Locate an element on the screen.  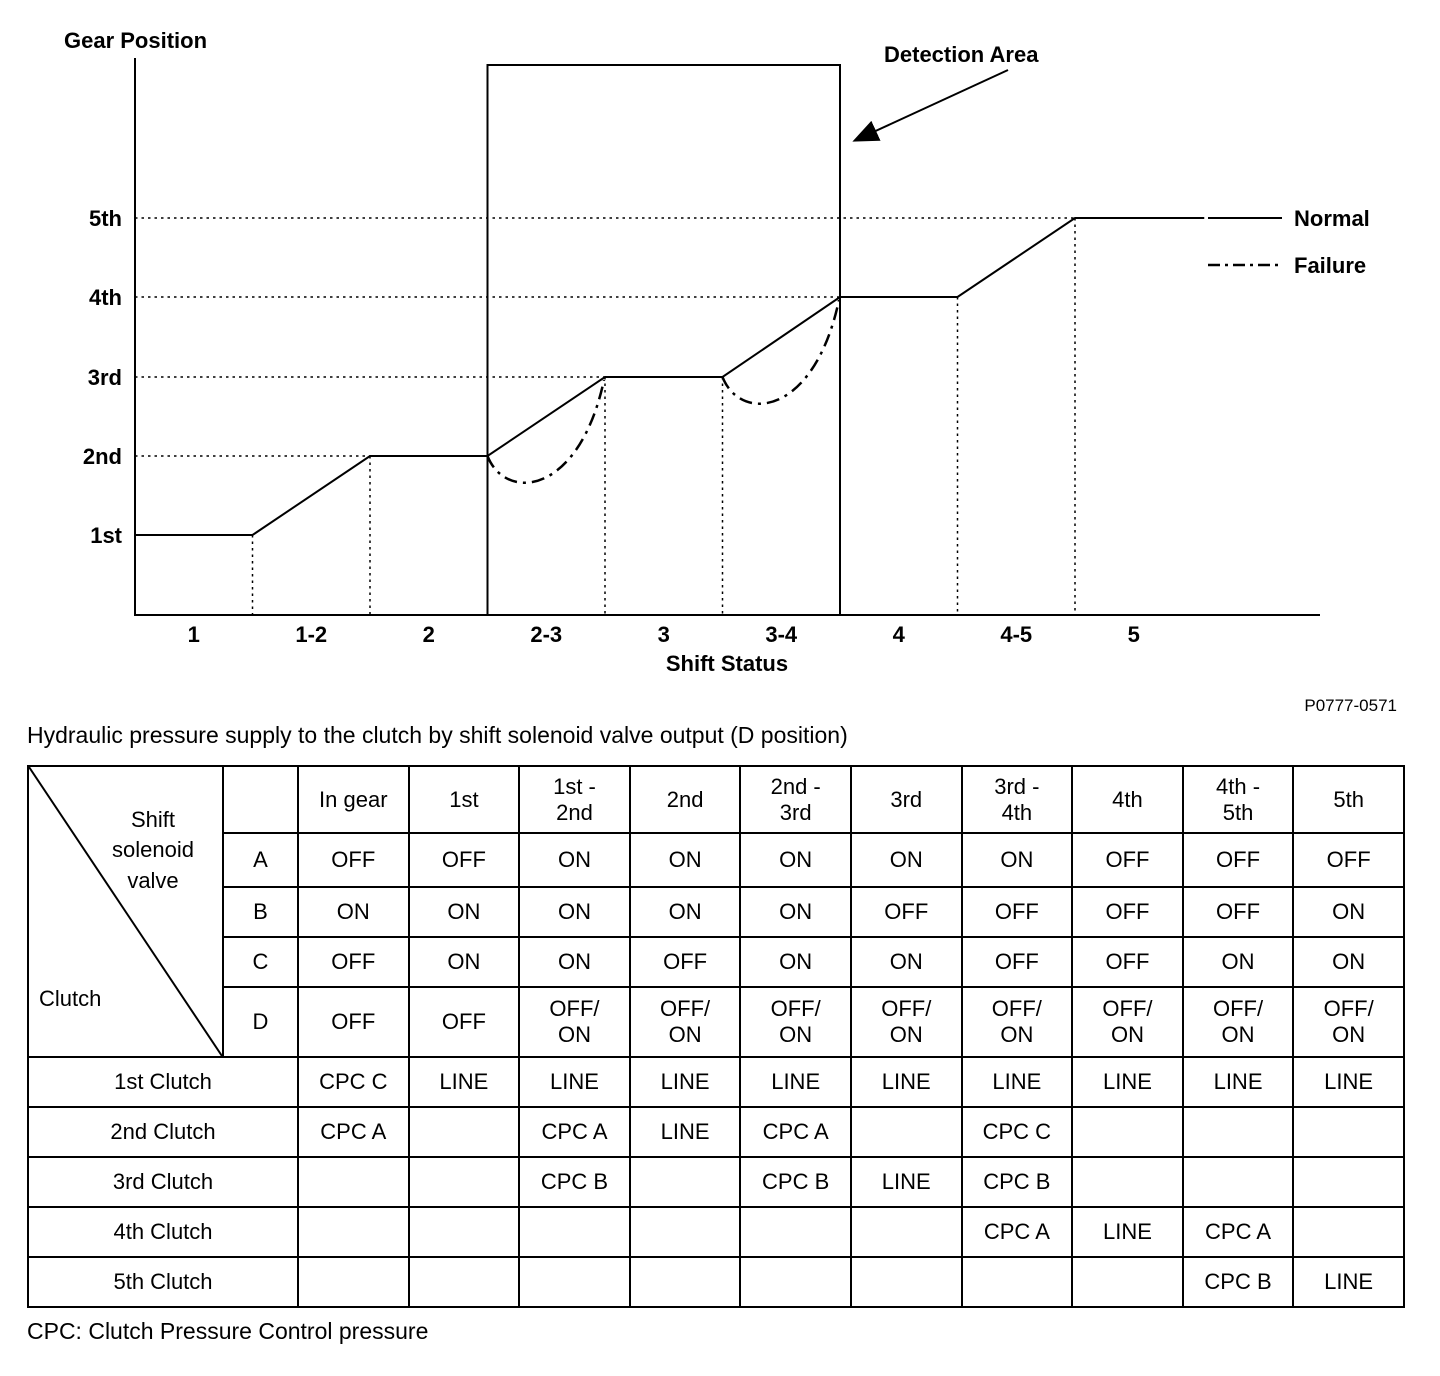
clutch-row: 5th Clutch CPC B LINE is located at coordinates (716, 1282).